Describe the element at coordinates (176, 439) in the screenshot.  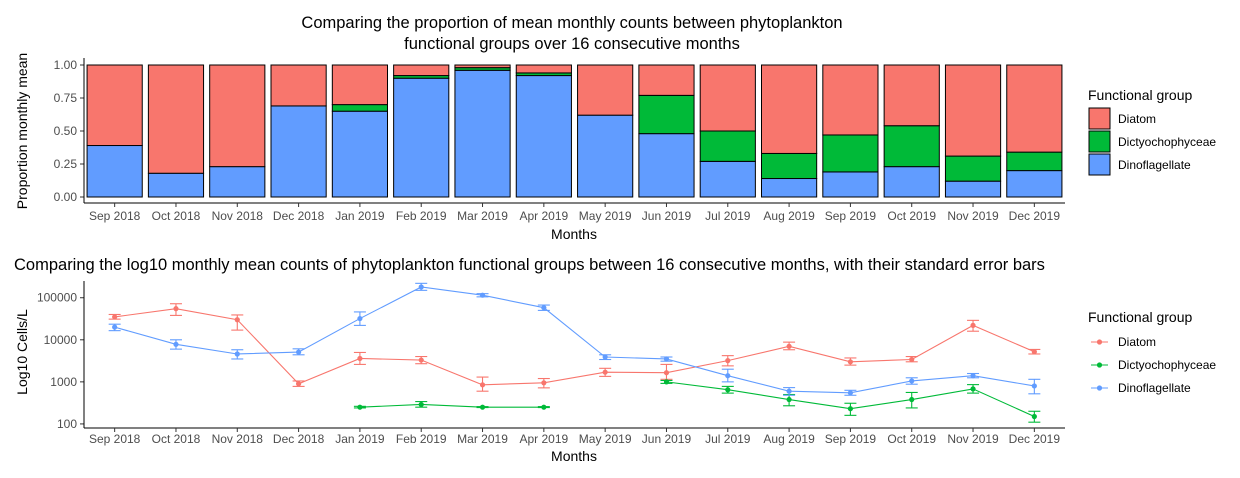
I see `bottom-x-tick-label: Oct 2018` at that location.